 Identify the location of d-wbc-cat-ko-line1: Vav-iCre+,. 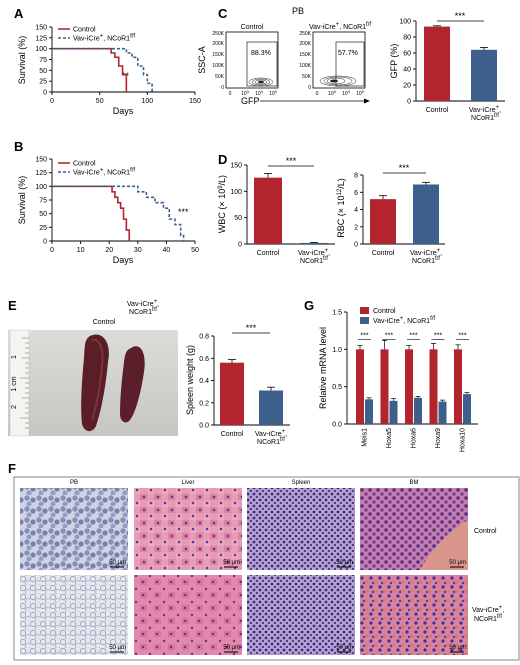
(314, 252).